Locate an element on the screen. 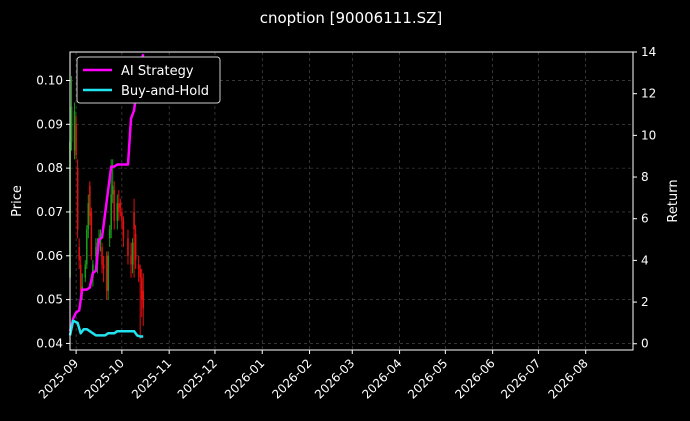 The image size is (690, 421). legend-label-ai-strategy: AI Strategy is located at coordinates (157, 71).